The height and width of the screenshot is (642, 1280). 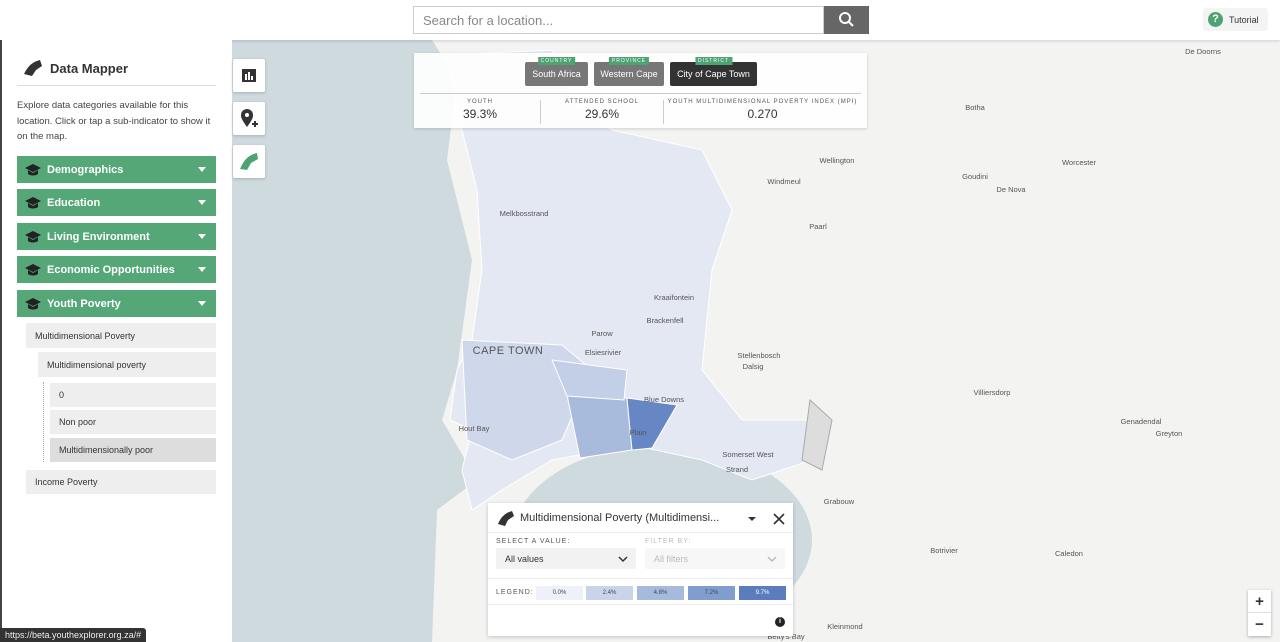 What do you see at coordinates (480, 102) in the screenshot?
I see `stat-label: YOUTH` at bounding box center [480, 102].